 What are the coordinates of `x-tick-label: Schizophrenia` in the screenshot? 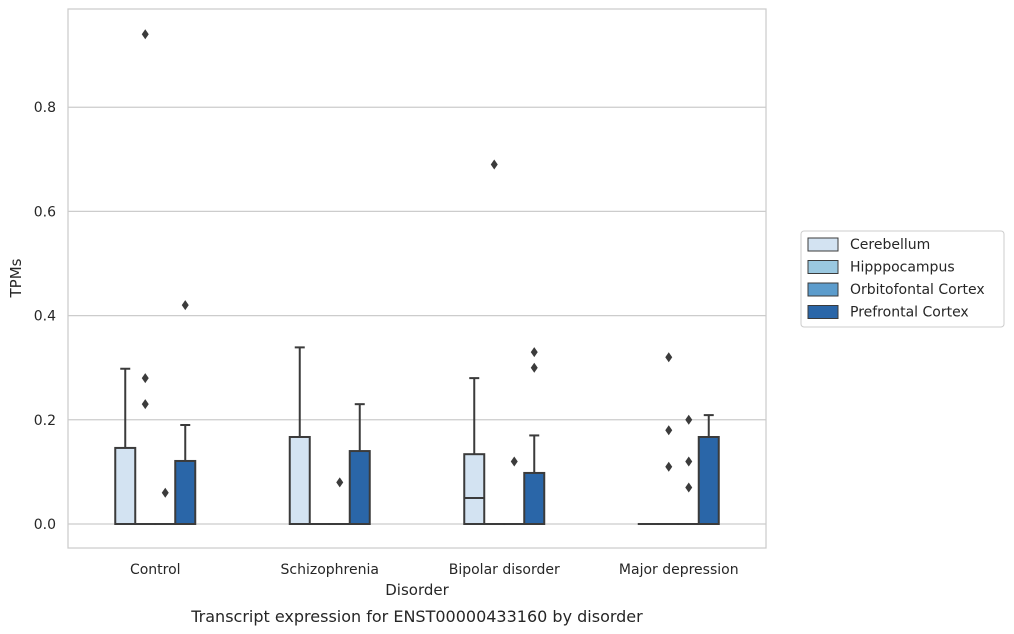 It's located at (330, 570).